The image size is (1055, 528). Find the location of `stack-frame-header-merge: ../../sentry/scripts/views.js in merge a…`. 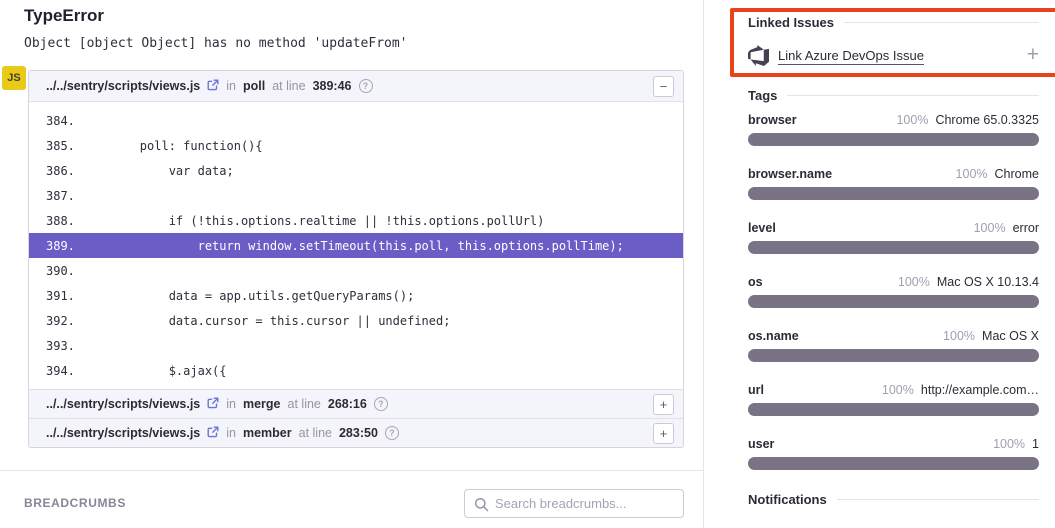

stack-frame-header-merge: ../../sentry/scripts/views.js in merge a… is located at coordinates (356, 403).